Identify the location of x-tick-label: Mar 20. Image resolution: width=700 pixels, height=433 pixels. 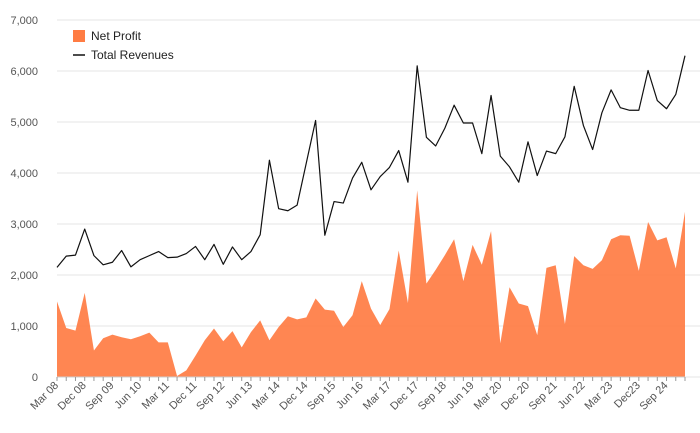
(488, 396).